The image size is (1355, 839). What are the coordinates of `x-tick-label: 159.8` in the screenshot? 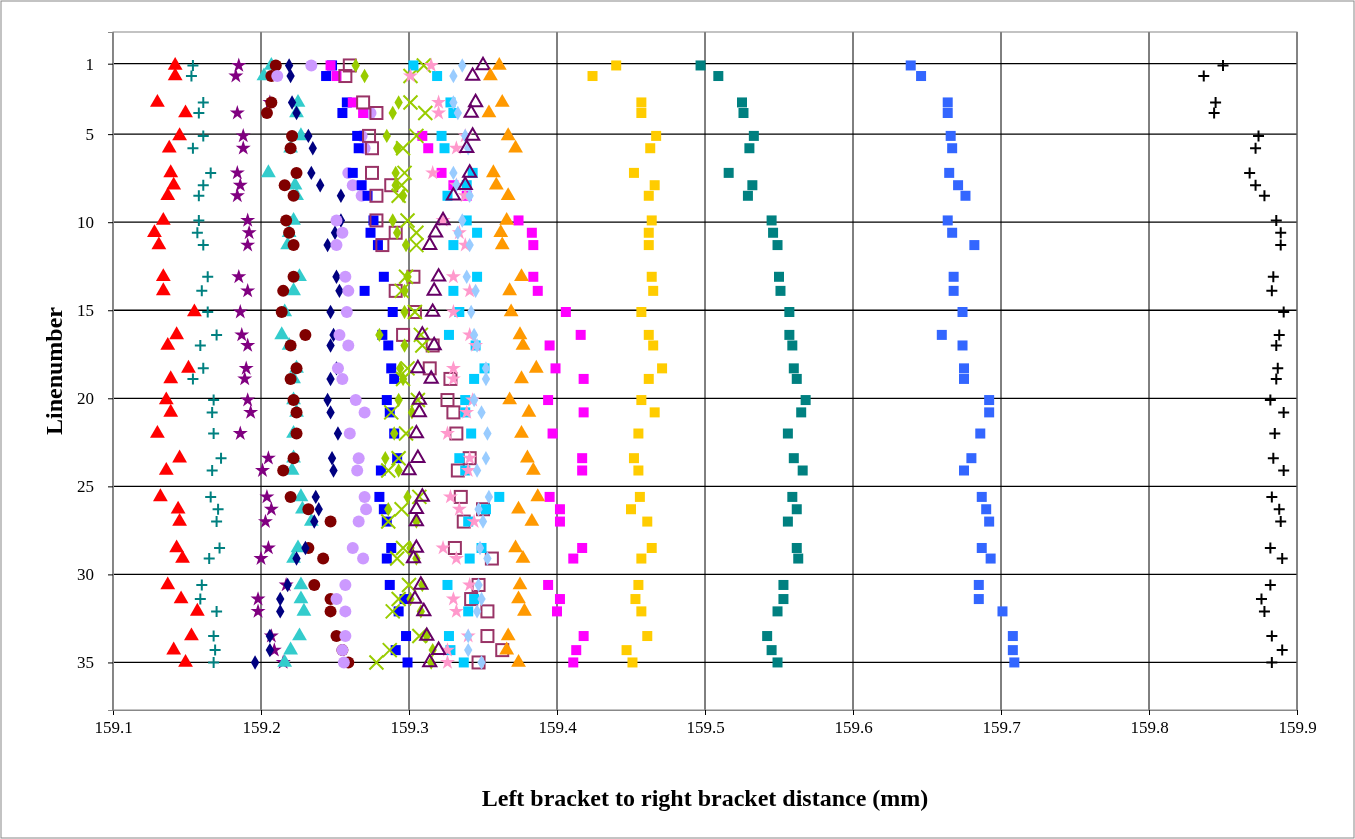 It's located at (1149, 728).